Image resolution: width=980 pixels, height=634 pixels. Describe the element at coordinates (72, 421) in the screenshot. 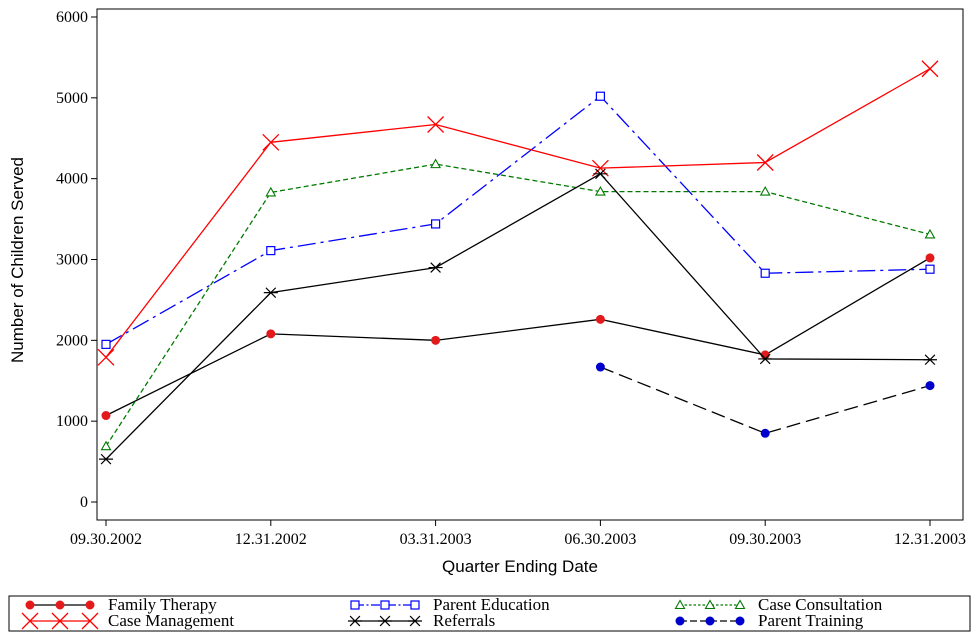

I see `y-tick-label: 1000` at that location.